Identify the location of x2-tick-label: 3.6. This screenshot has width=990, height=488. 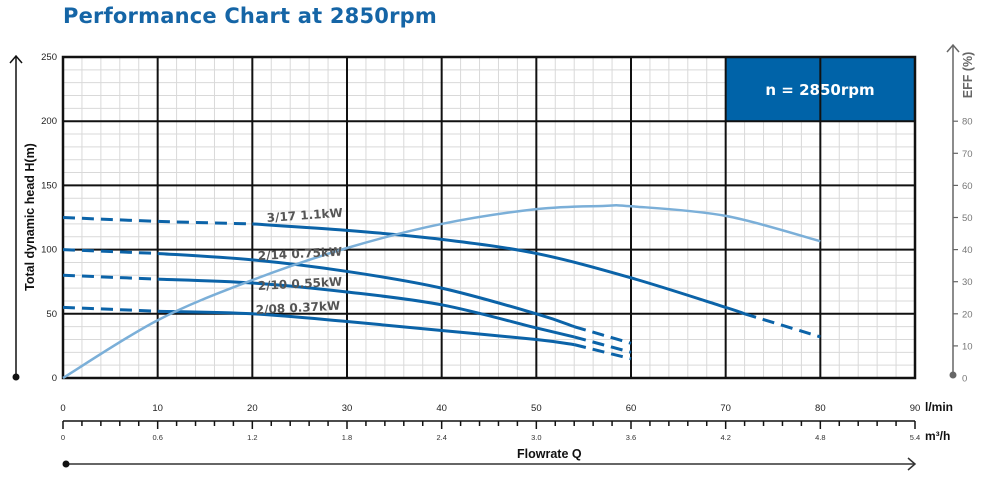
(631, 437).